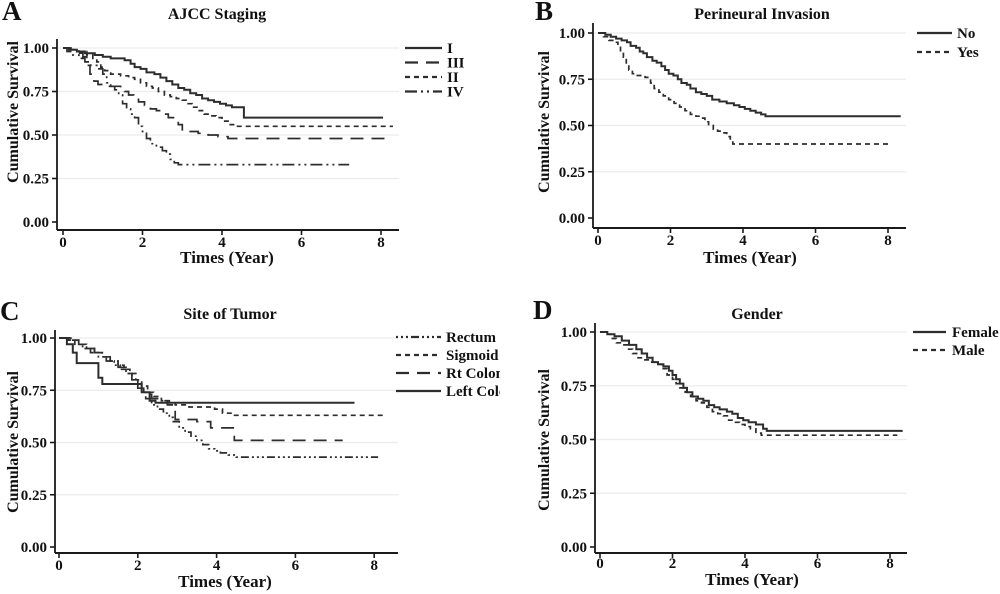  What do you see at coordinates (762, 14) in the screenshot?
I see `panel-title: Perineural Invasion` at bounding box center [762, 14].